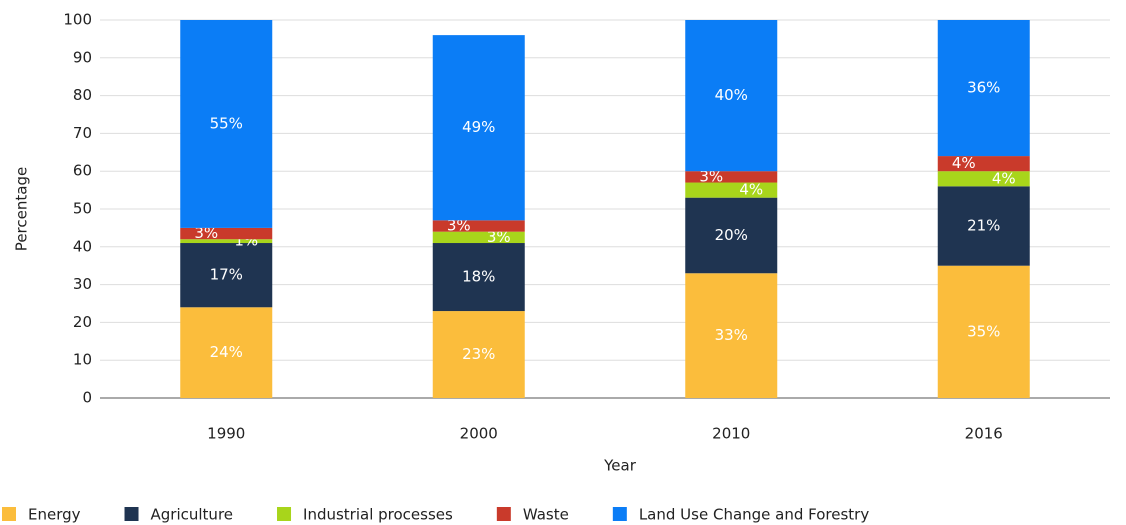 This screenshot has width=1126, height=525. I want to click on data-label: 23%, so click(478, 354).